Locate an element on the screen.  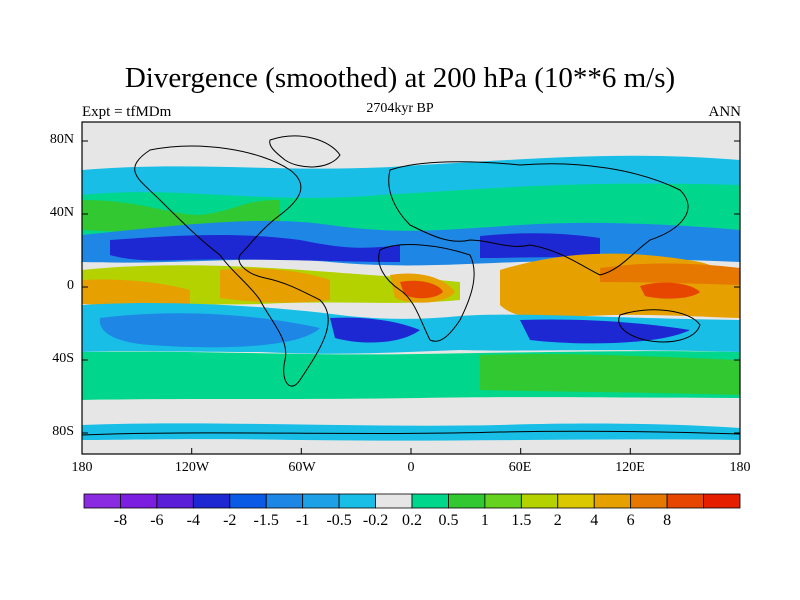
colorbar-tick-label: -4 is located at coordinates (193, 520).